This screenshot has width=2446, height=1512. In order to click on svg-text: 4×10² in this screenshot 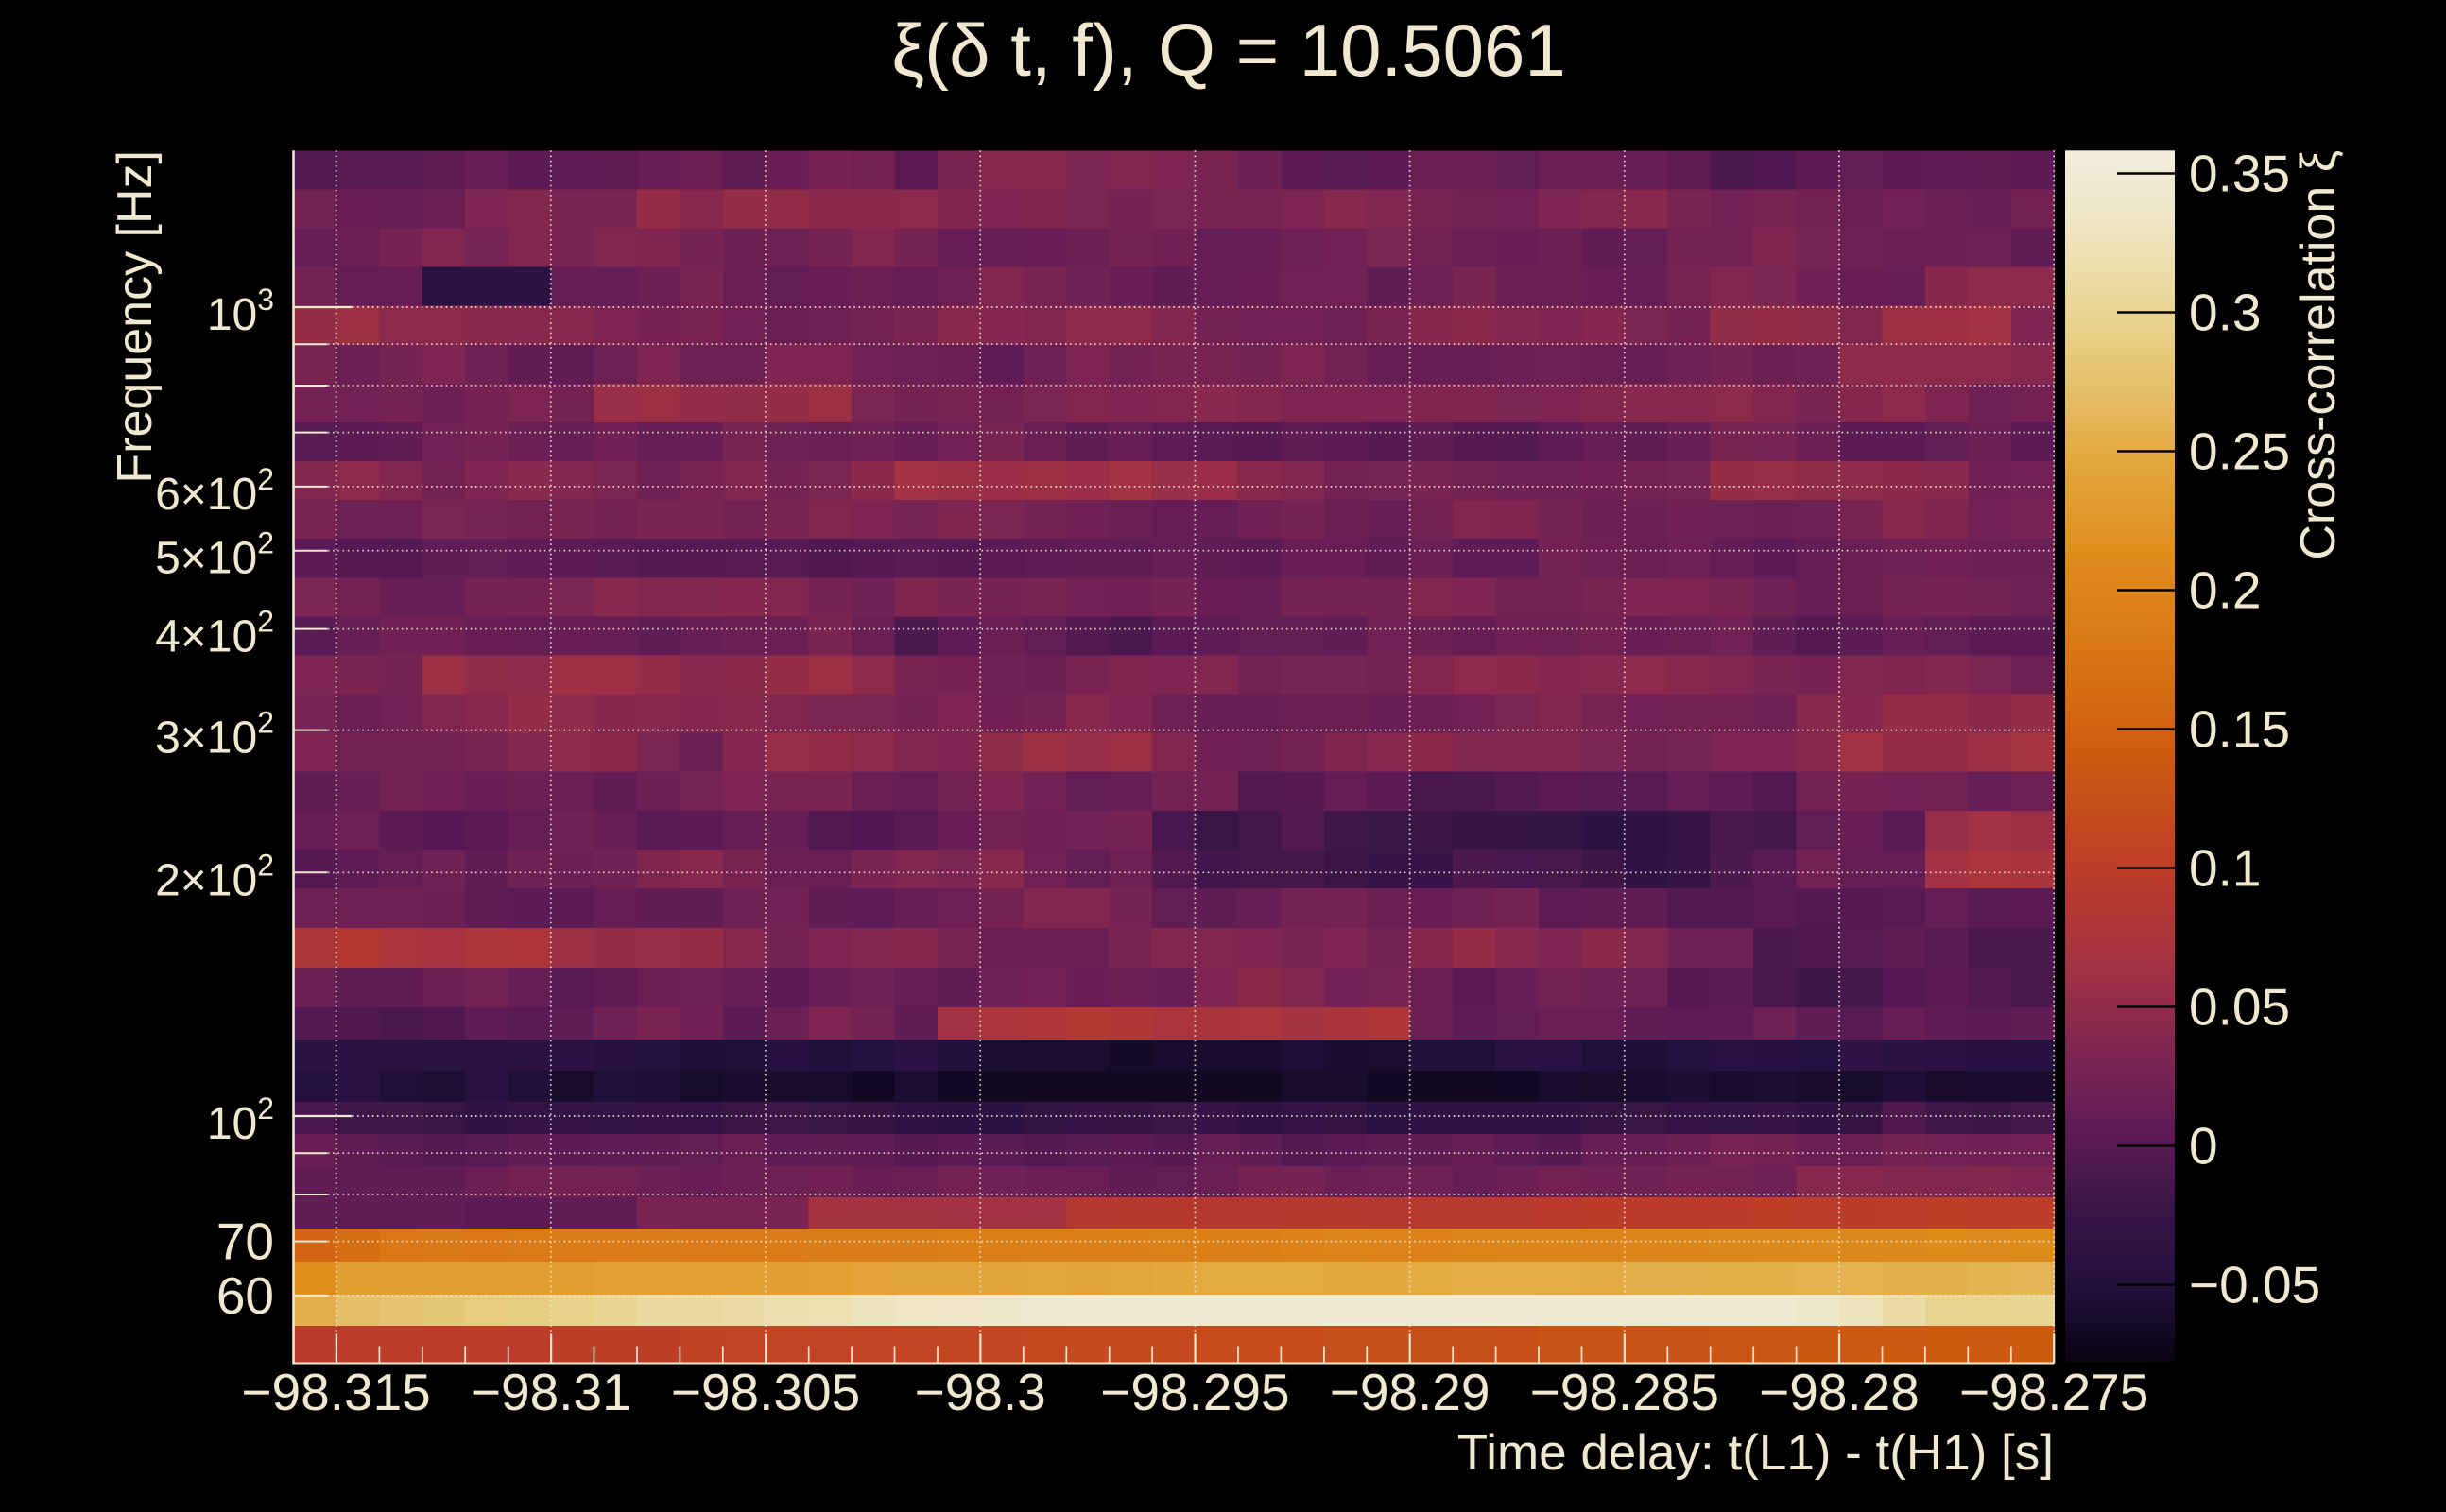, I will do `click(215, 633)`.